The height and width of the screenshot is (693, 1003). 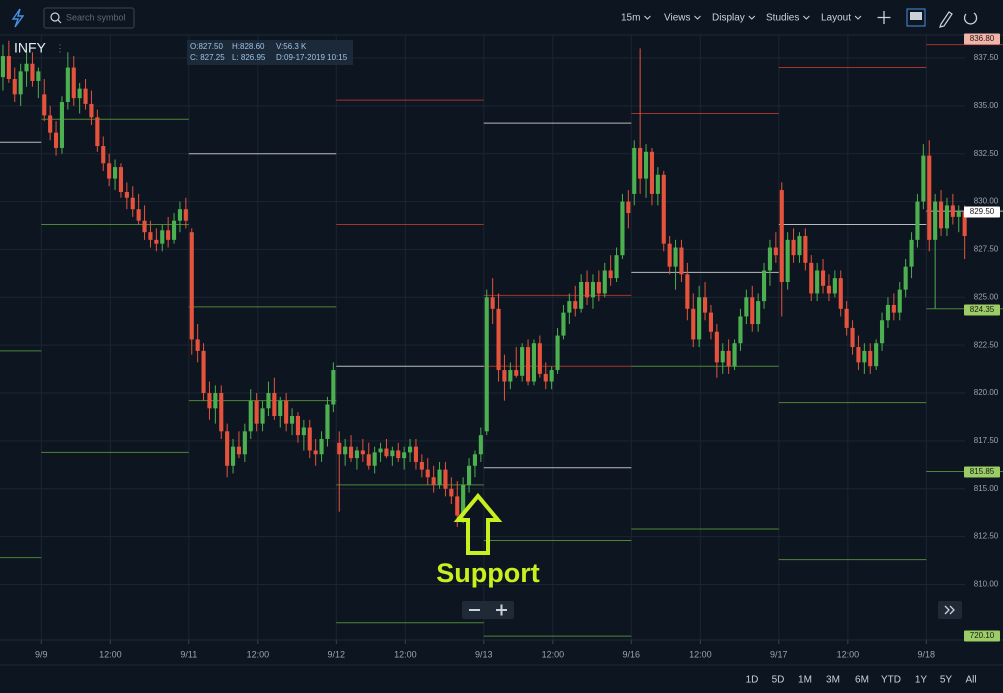 What do you see at coordinates (249, 57) in the screenshot?
I see `legend-low: L: 826.95` at bounding box center [249, 57].